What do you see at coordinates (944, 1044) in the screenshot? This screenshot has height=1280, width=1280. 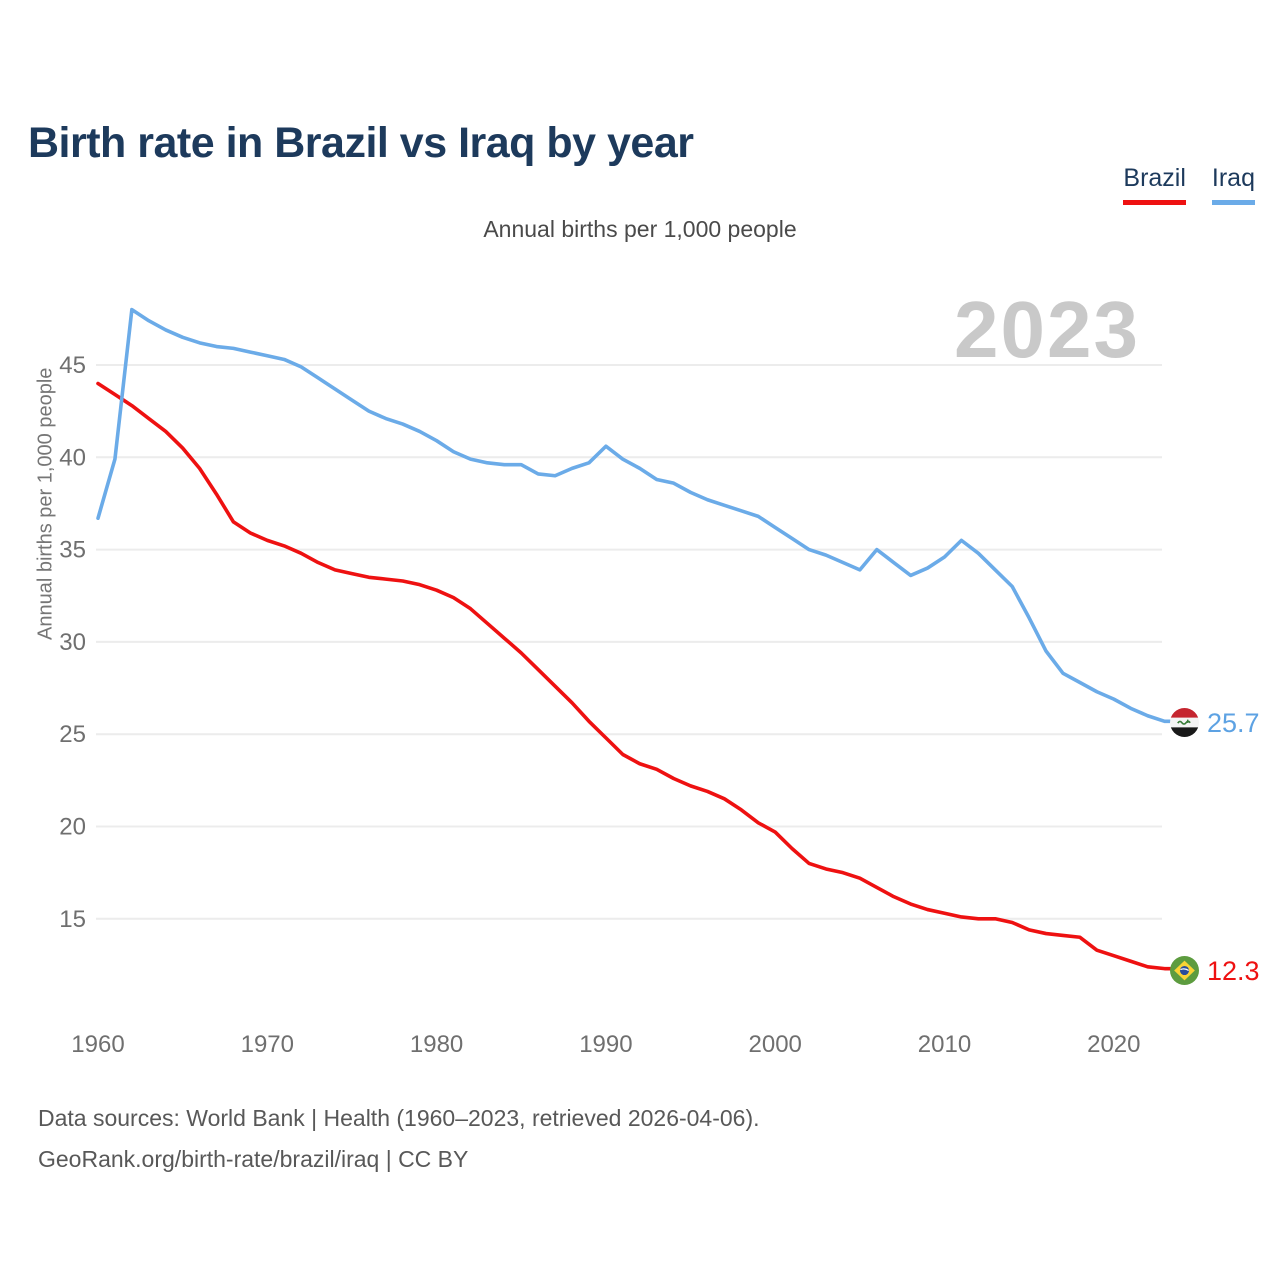 I see `x-tick-label: 2010` at bounding box center [944, 1044].